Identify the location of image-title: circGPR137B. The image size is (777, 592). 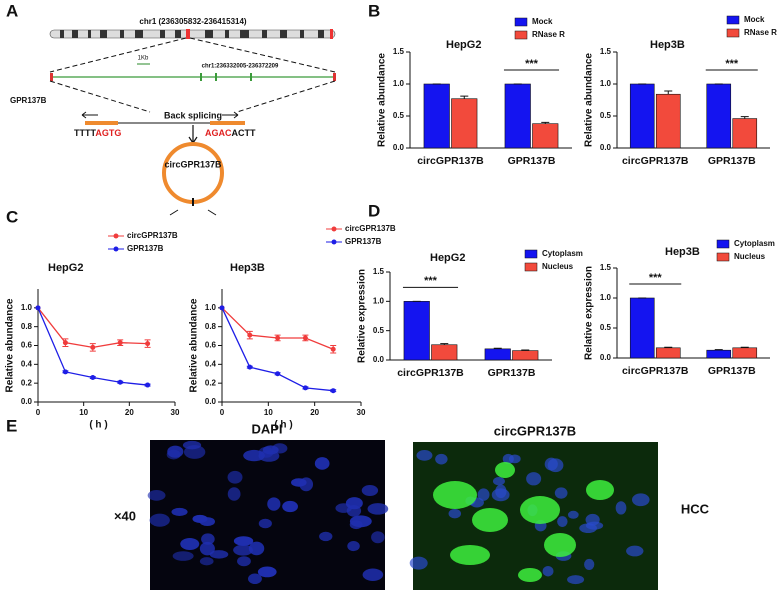
(535, 430).